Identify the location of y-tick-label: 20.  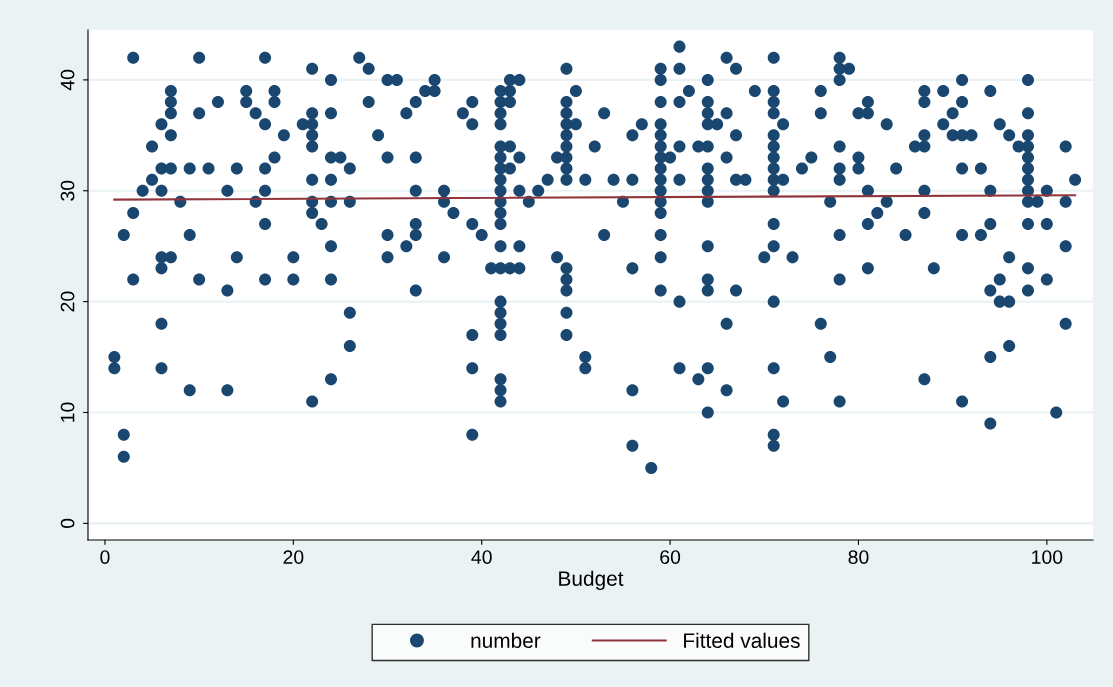
(67, 301).